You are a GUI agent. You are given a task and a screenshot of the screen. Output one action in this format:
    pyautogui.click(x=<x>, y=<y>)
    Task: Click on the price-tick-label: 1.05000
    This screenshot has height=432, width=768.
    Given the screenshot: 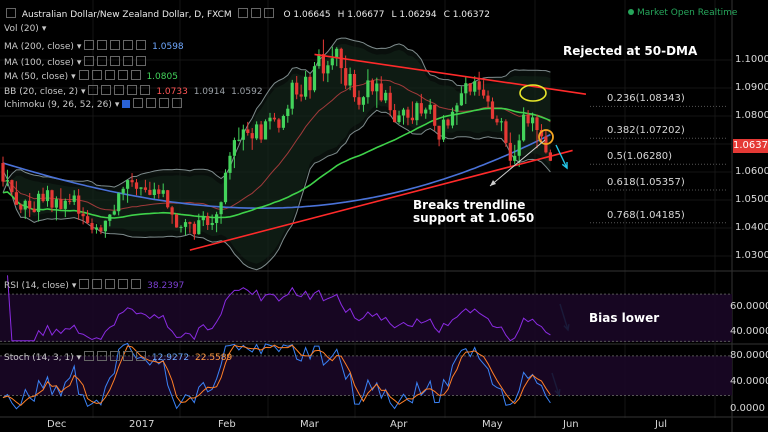 What is the action you would take?
    pyautogui.click(x=751, y=199)
    